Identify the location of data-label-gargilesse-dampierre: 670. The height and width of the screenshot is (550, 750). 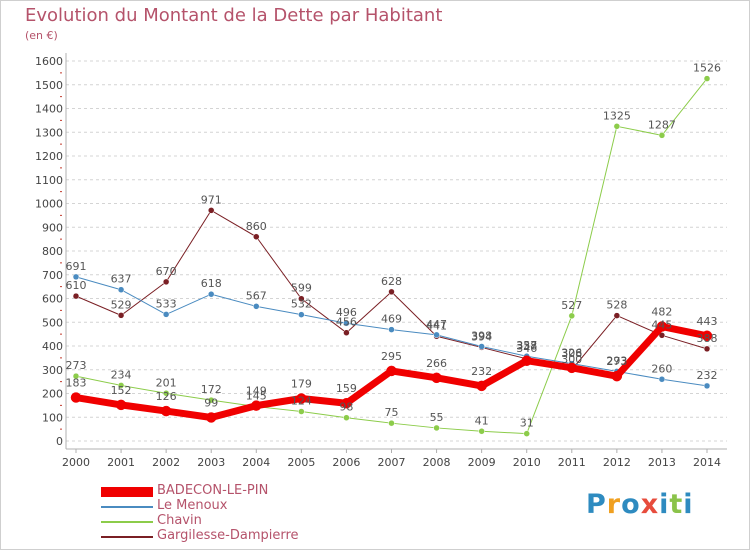
(166, 271).